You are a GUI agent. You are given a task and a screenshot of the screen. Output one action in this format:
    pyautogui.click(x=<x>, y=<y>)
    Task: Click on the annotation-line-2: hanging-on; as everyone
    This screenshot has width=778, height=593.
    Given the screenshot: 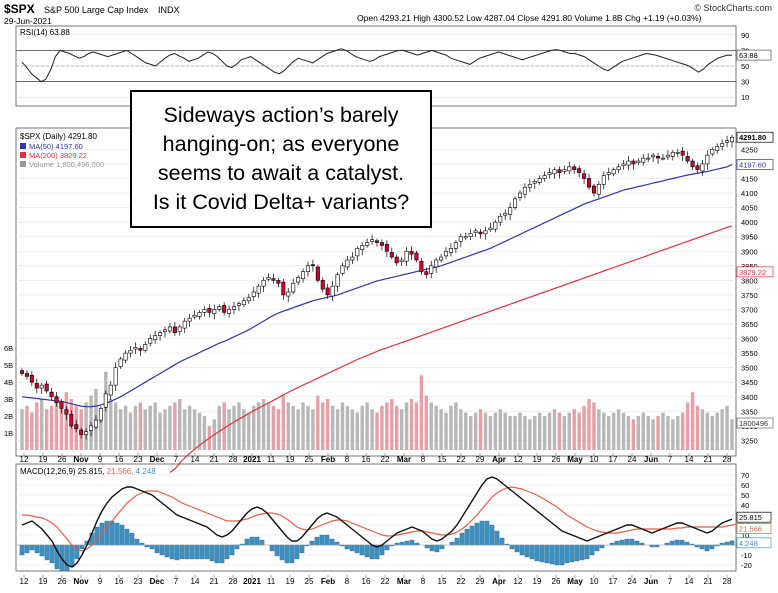 What is the action you would take?
    pyautogui.click(x=281, y=144)
    